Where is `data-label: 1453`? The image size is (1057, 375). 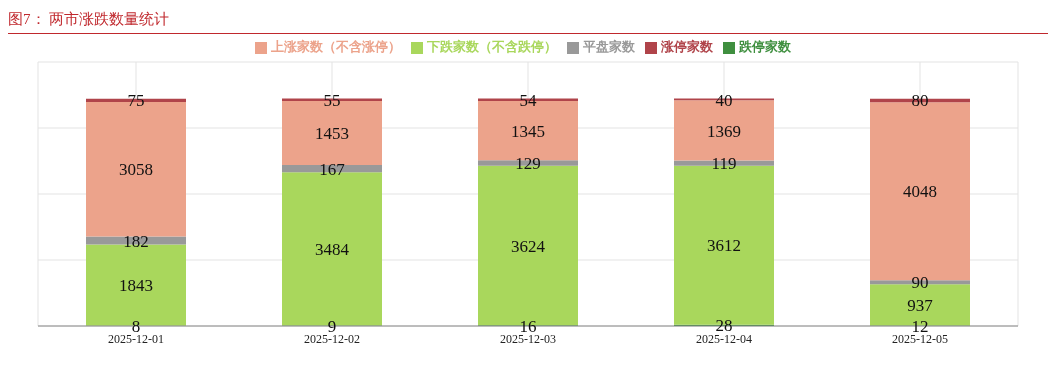
data-label: 1453 is located at coordinates (332, 134).